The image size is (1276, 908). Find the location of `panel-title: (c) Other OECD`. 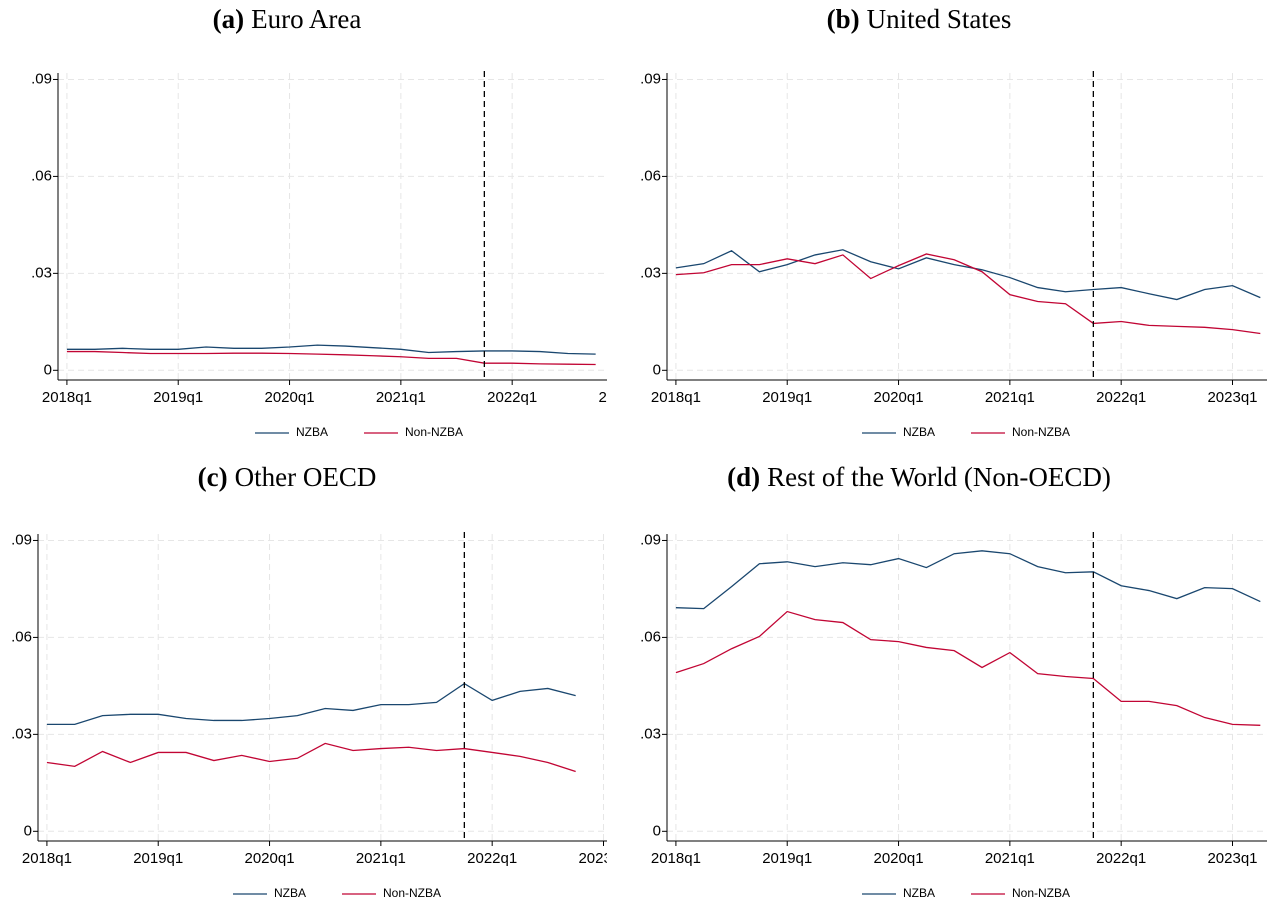

panel-title: (c) Other OECD is located at coordinates (287, 477).